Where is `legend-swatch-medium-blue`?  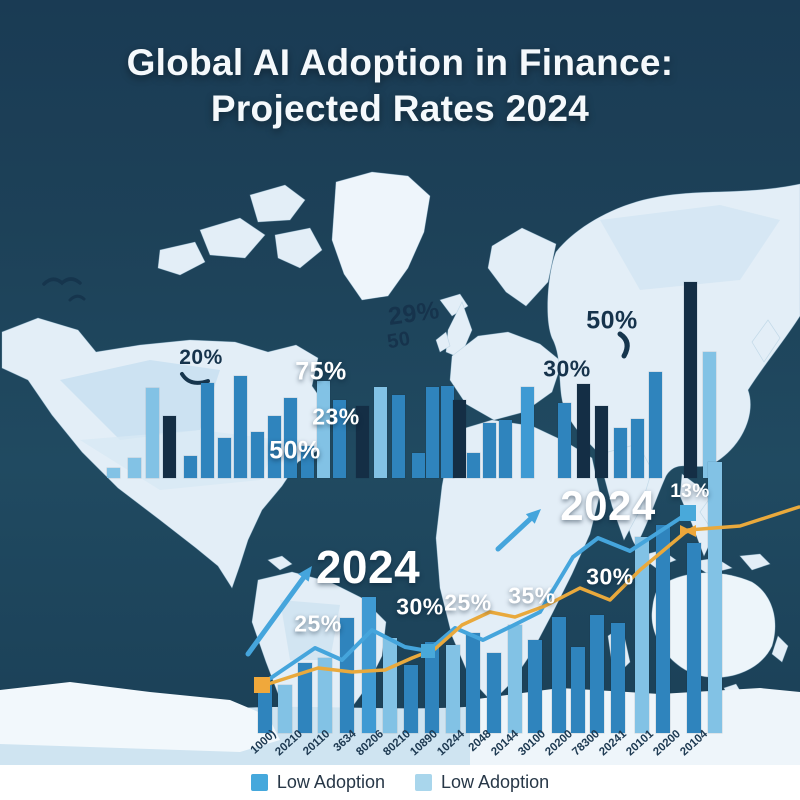
legend-swatch-medium-blue is located at coordinates (259, 782).